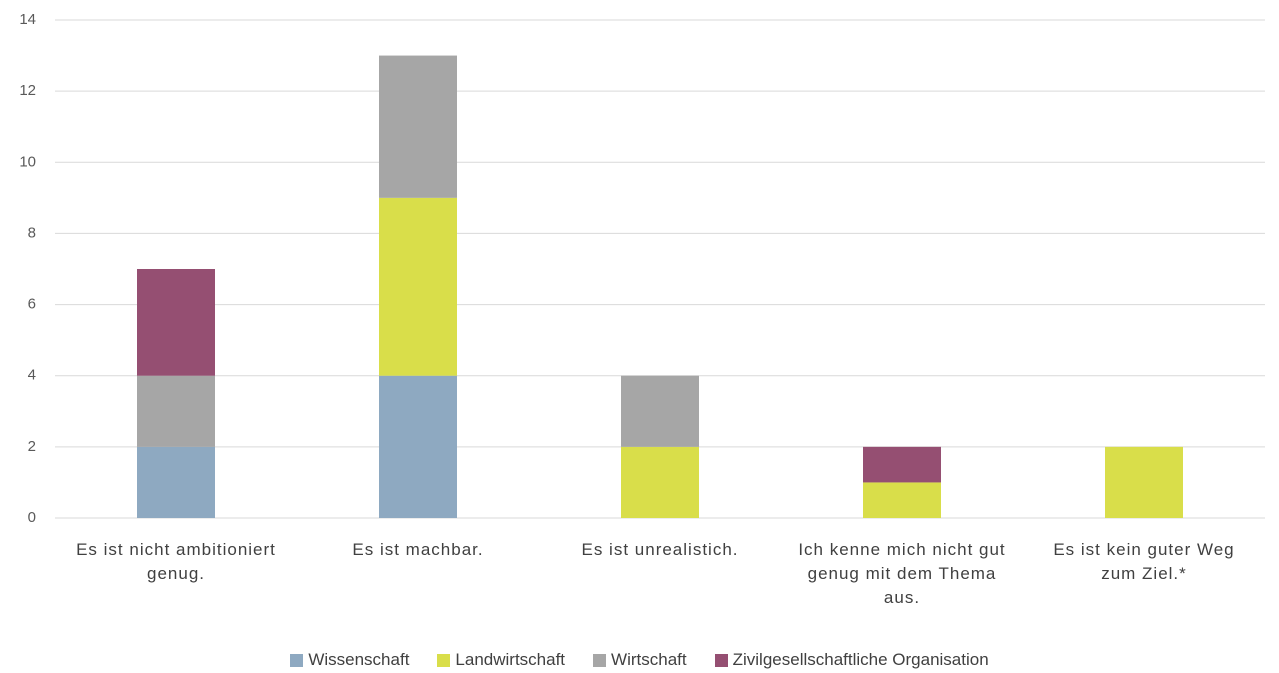 The height and width of the screenshot is (673, 1279). What do you see at coordinates (32, 232) in the screenshot?
I see `y-tick-label: 8` at bounding box center [32, 232].